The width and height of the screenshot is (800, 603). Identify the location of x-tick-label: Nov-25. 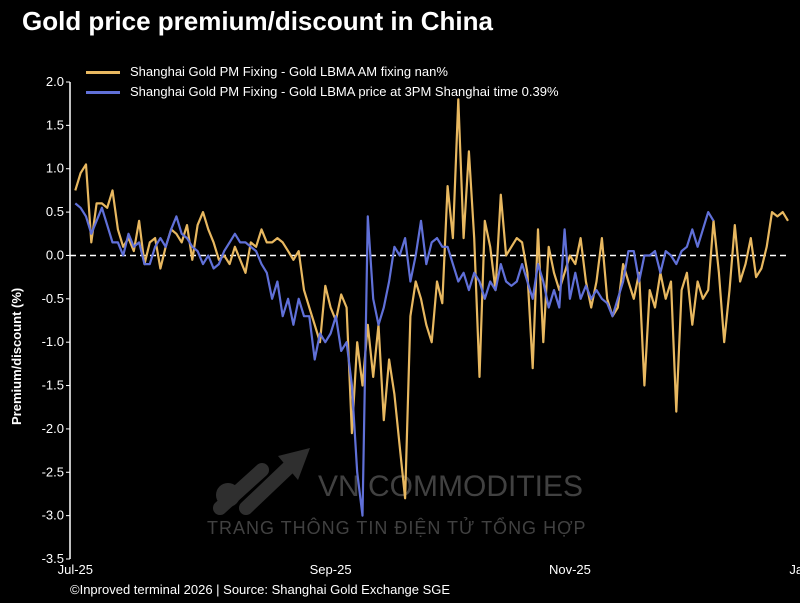
(570, 569).